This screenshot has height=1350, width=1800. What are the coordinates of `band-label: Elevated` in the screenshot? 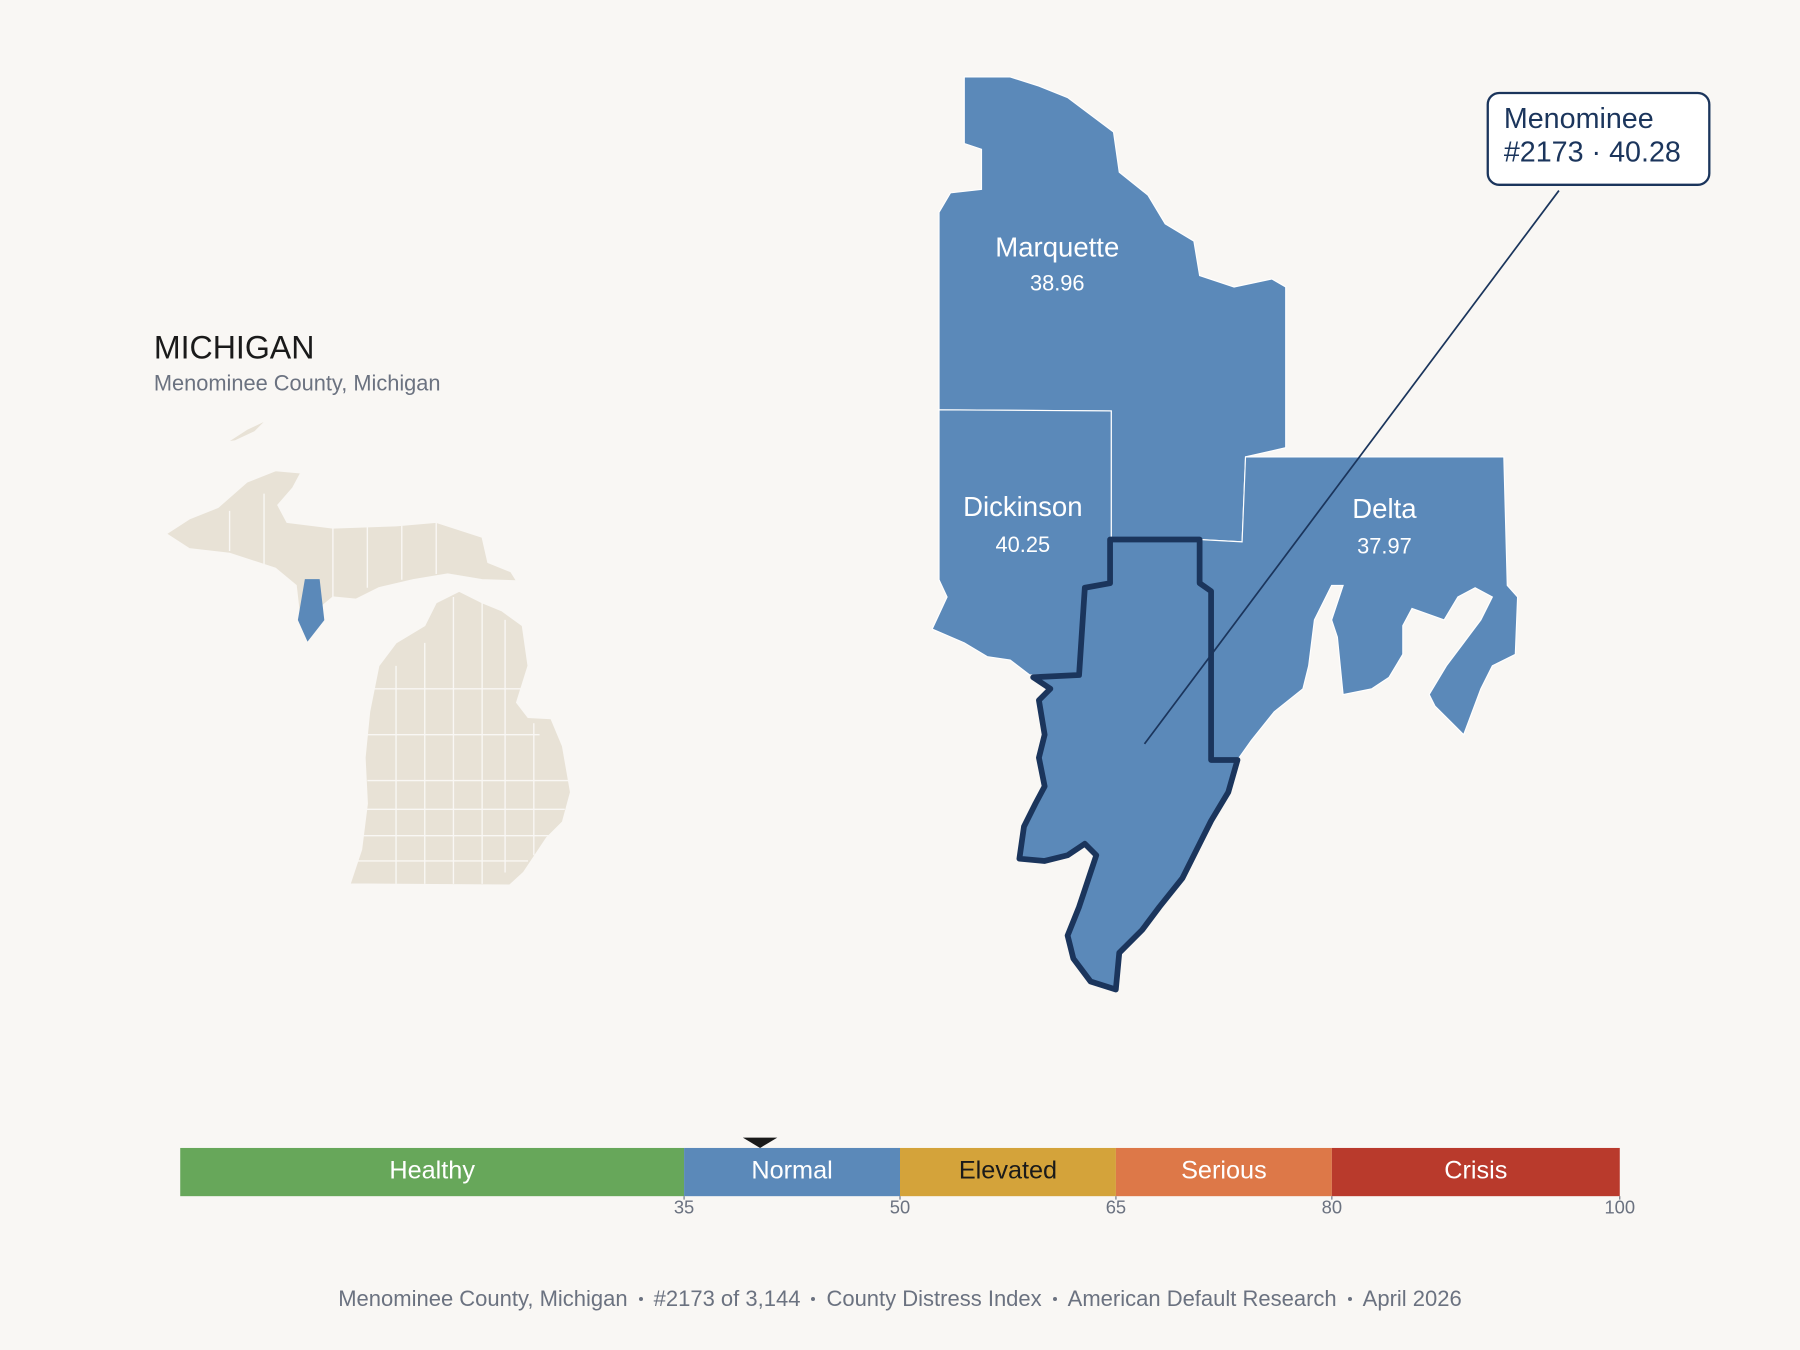 It's located at (1008, 1171).